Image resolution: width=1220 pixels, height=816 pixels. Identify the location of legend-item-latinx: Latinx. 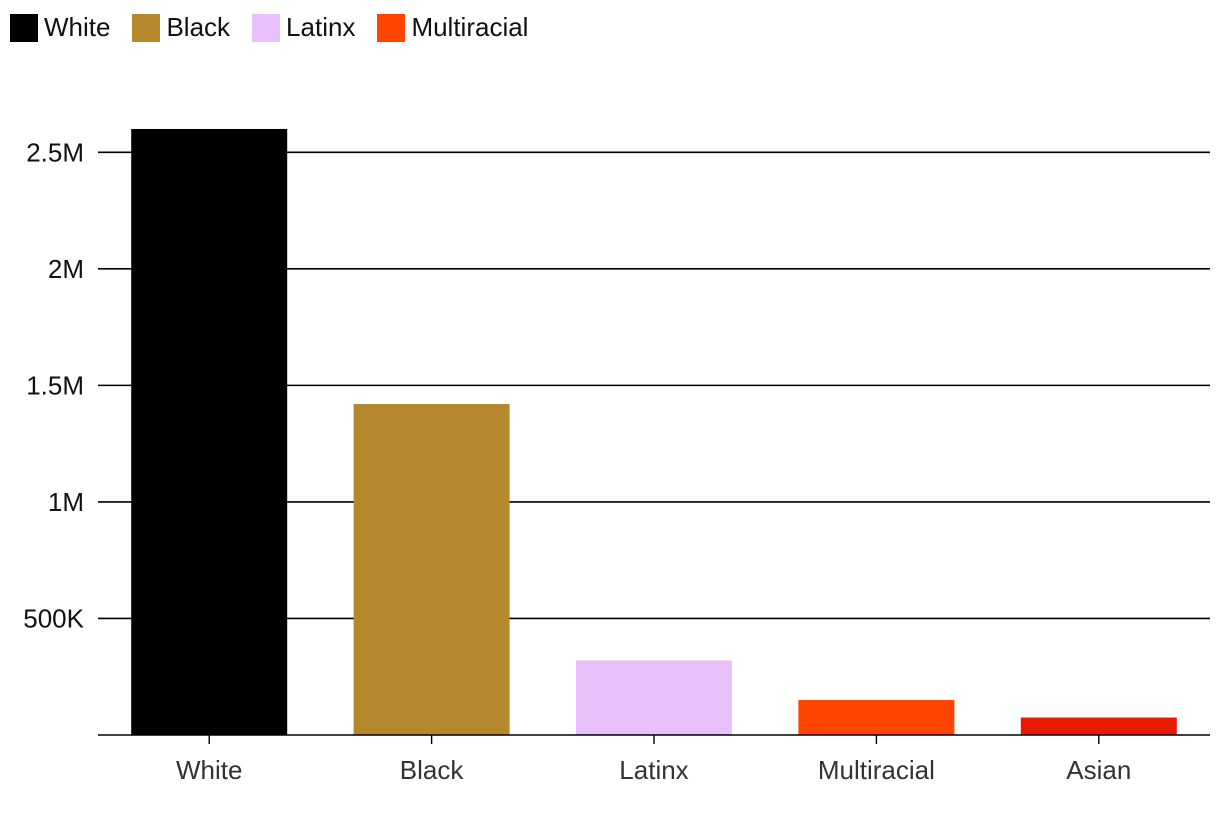
(303, 27).